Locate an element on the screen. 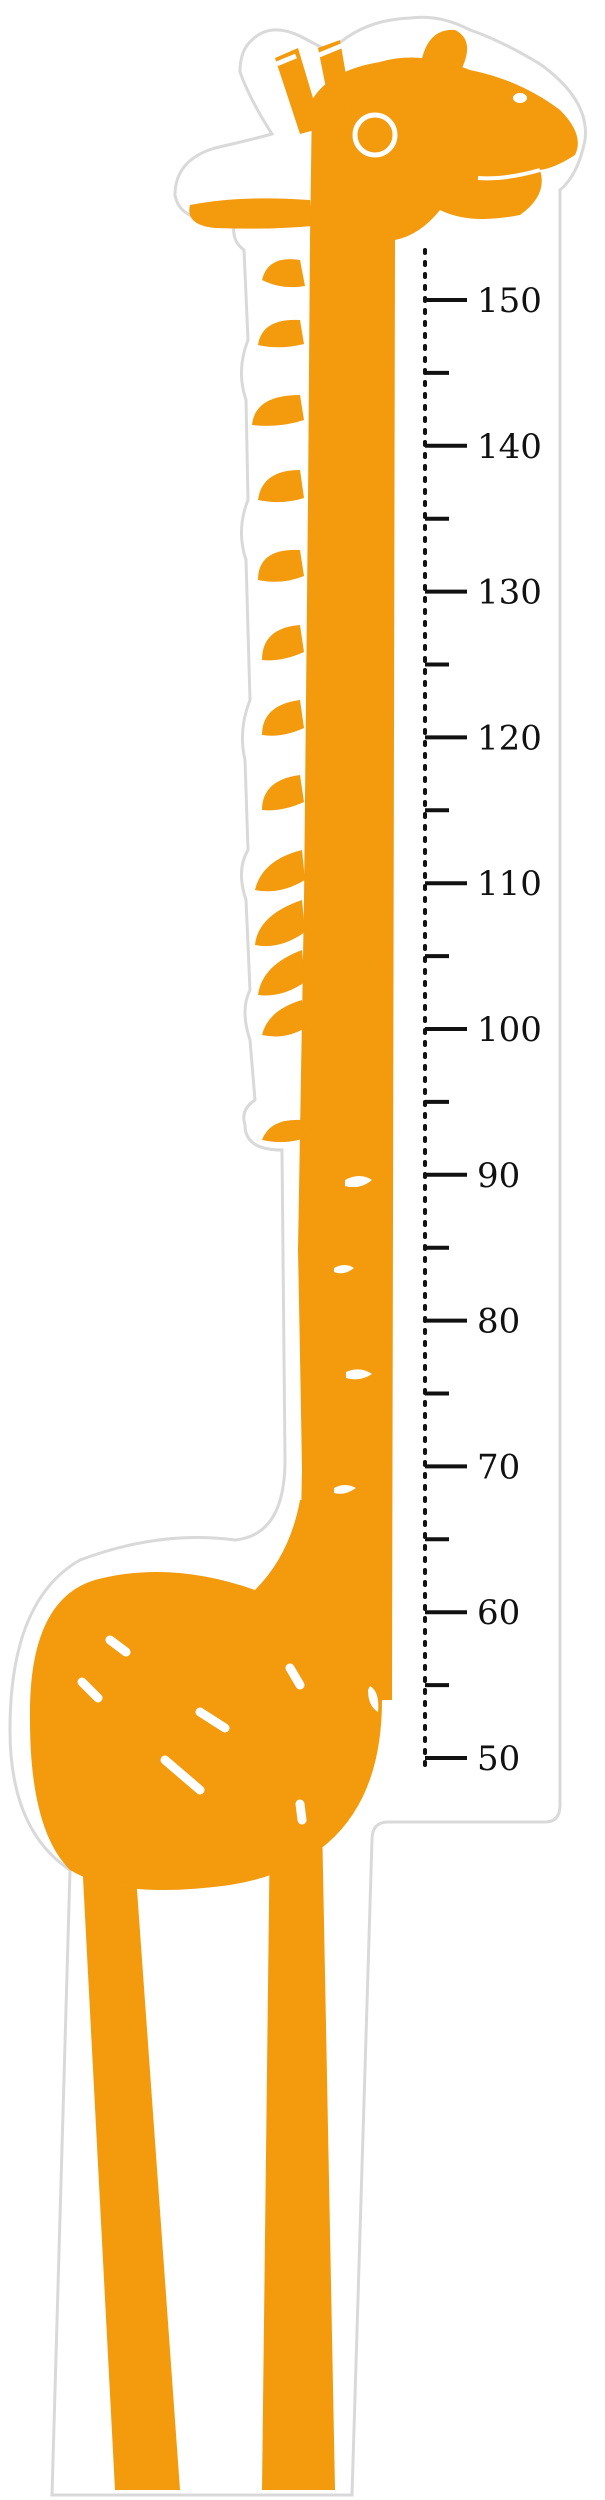 This screenshot has width=605, height=2500. tick-label-90: 90 is located at coordinates (498, 1176).